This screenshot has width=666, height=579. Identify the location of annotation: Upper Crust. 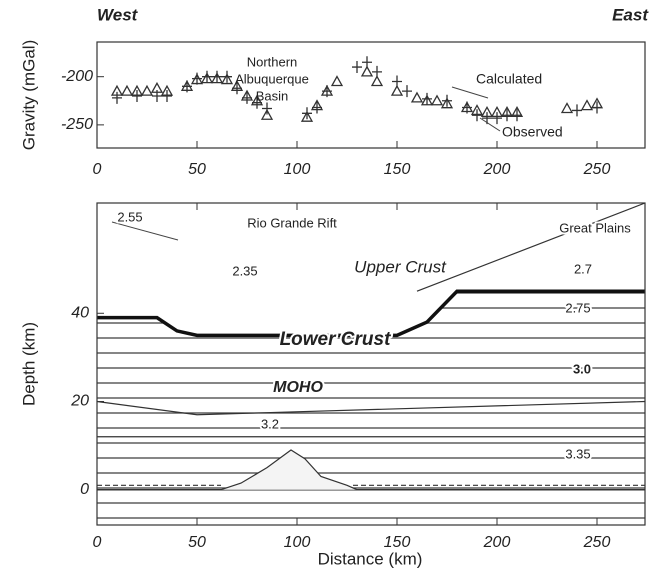
(400, 266).